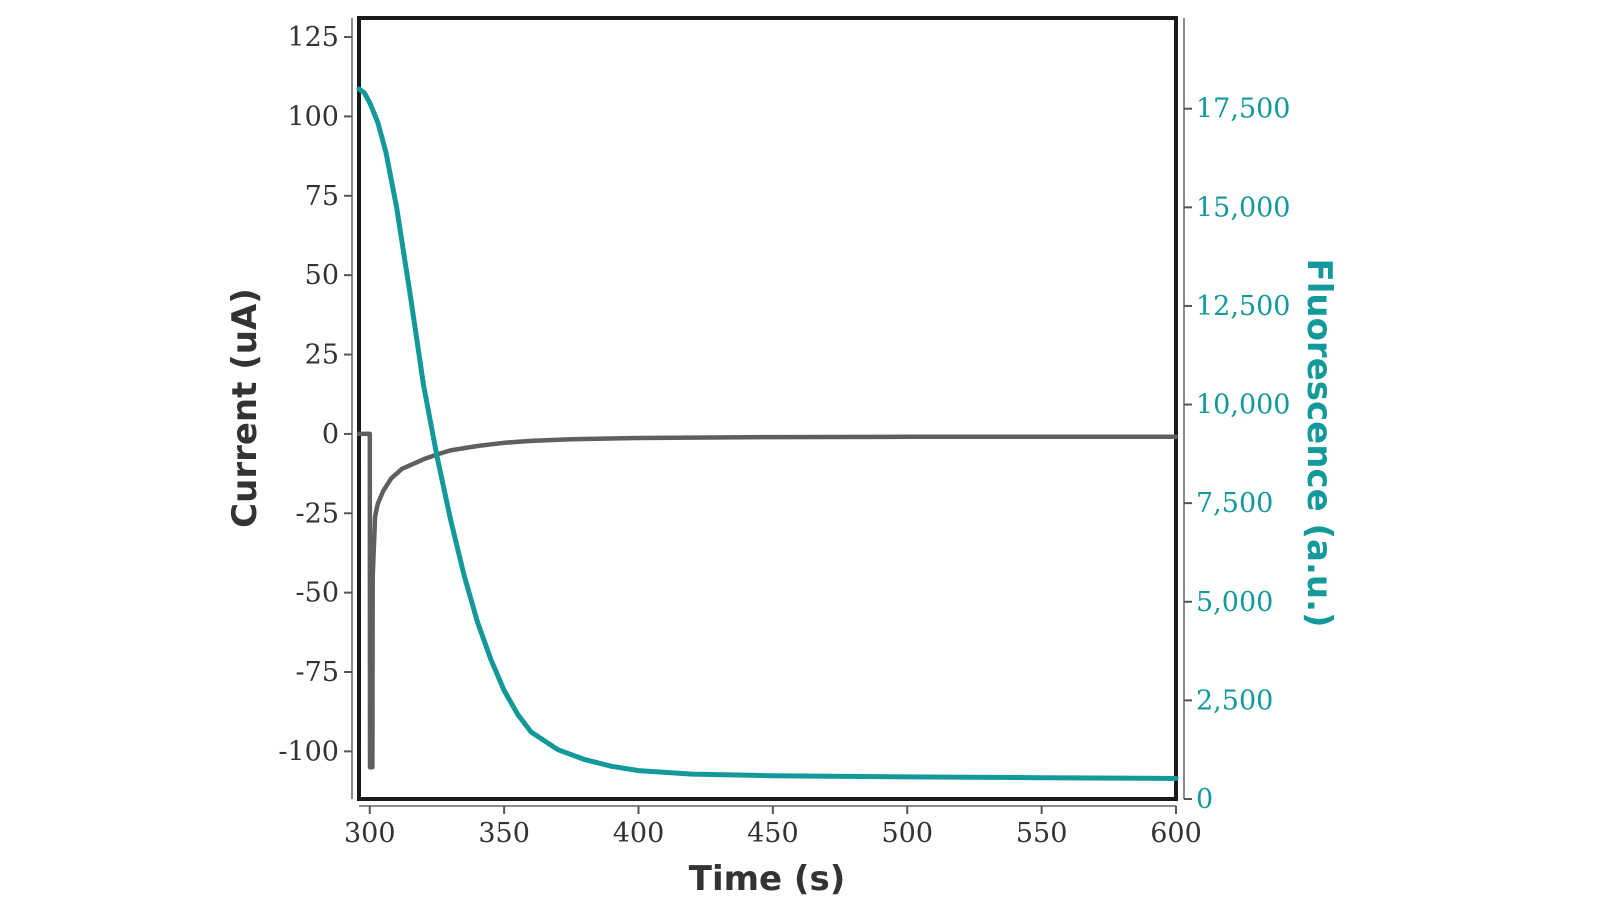  Describe the element at coordinates (313, 116) in the screenshot. I see `y-left-tick-label: 100` at that location.